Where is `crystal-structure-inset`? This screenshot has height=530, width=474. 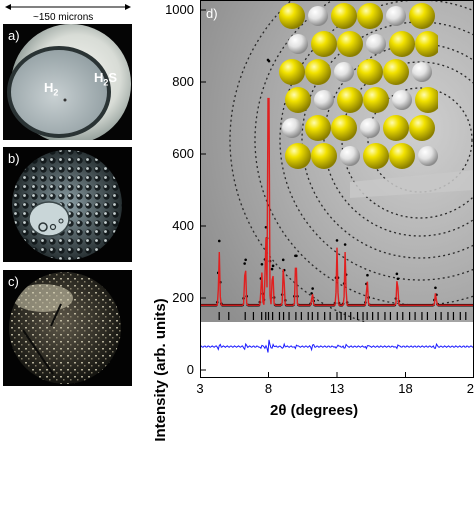
crystal-structure-inset is located at coordinates (359, 90).